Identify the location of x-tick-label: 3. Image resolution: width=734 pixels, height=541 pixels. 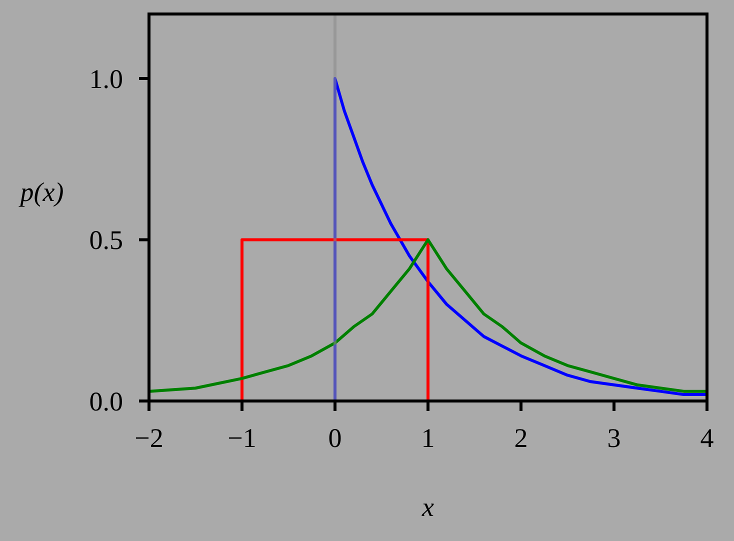
(614, 438).